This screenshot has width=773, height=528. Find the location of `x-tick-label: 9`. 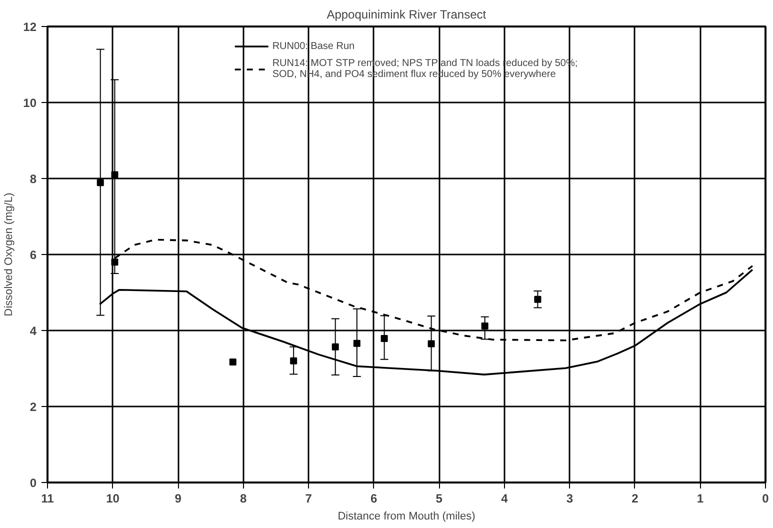

x-tick-label: 9 is located at coordinates (178, 499).